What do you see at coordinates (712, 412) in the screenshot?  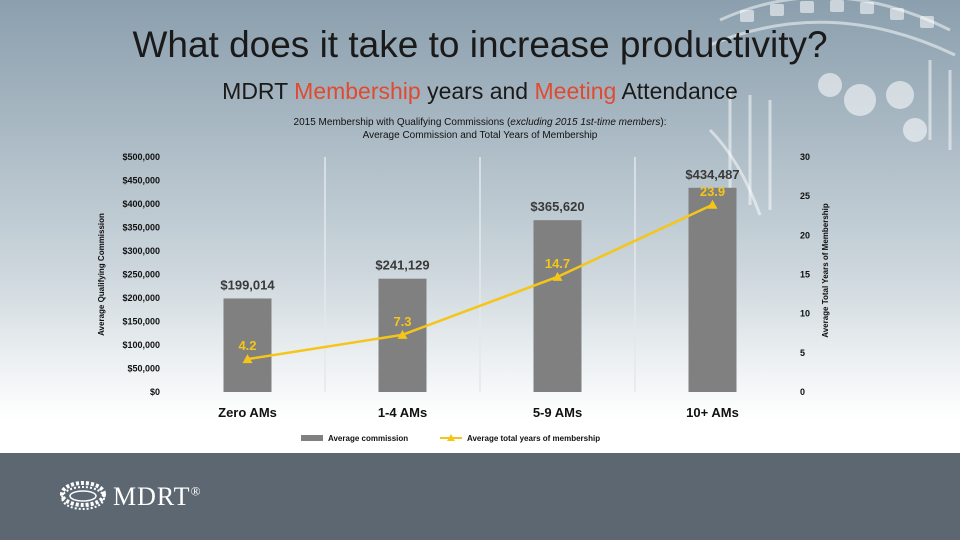 I see `x-tick-label: 10+ AMs` at bounding box center [712, 412].